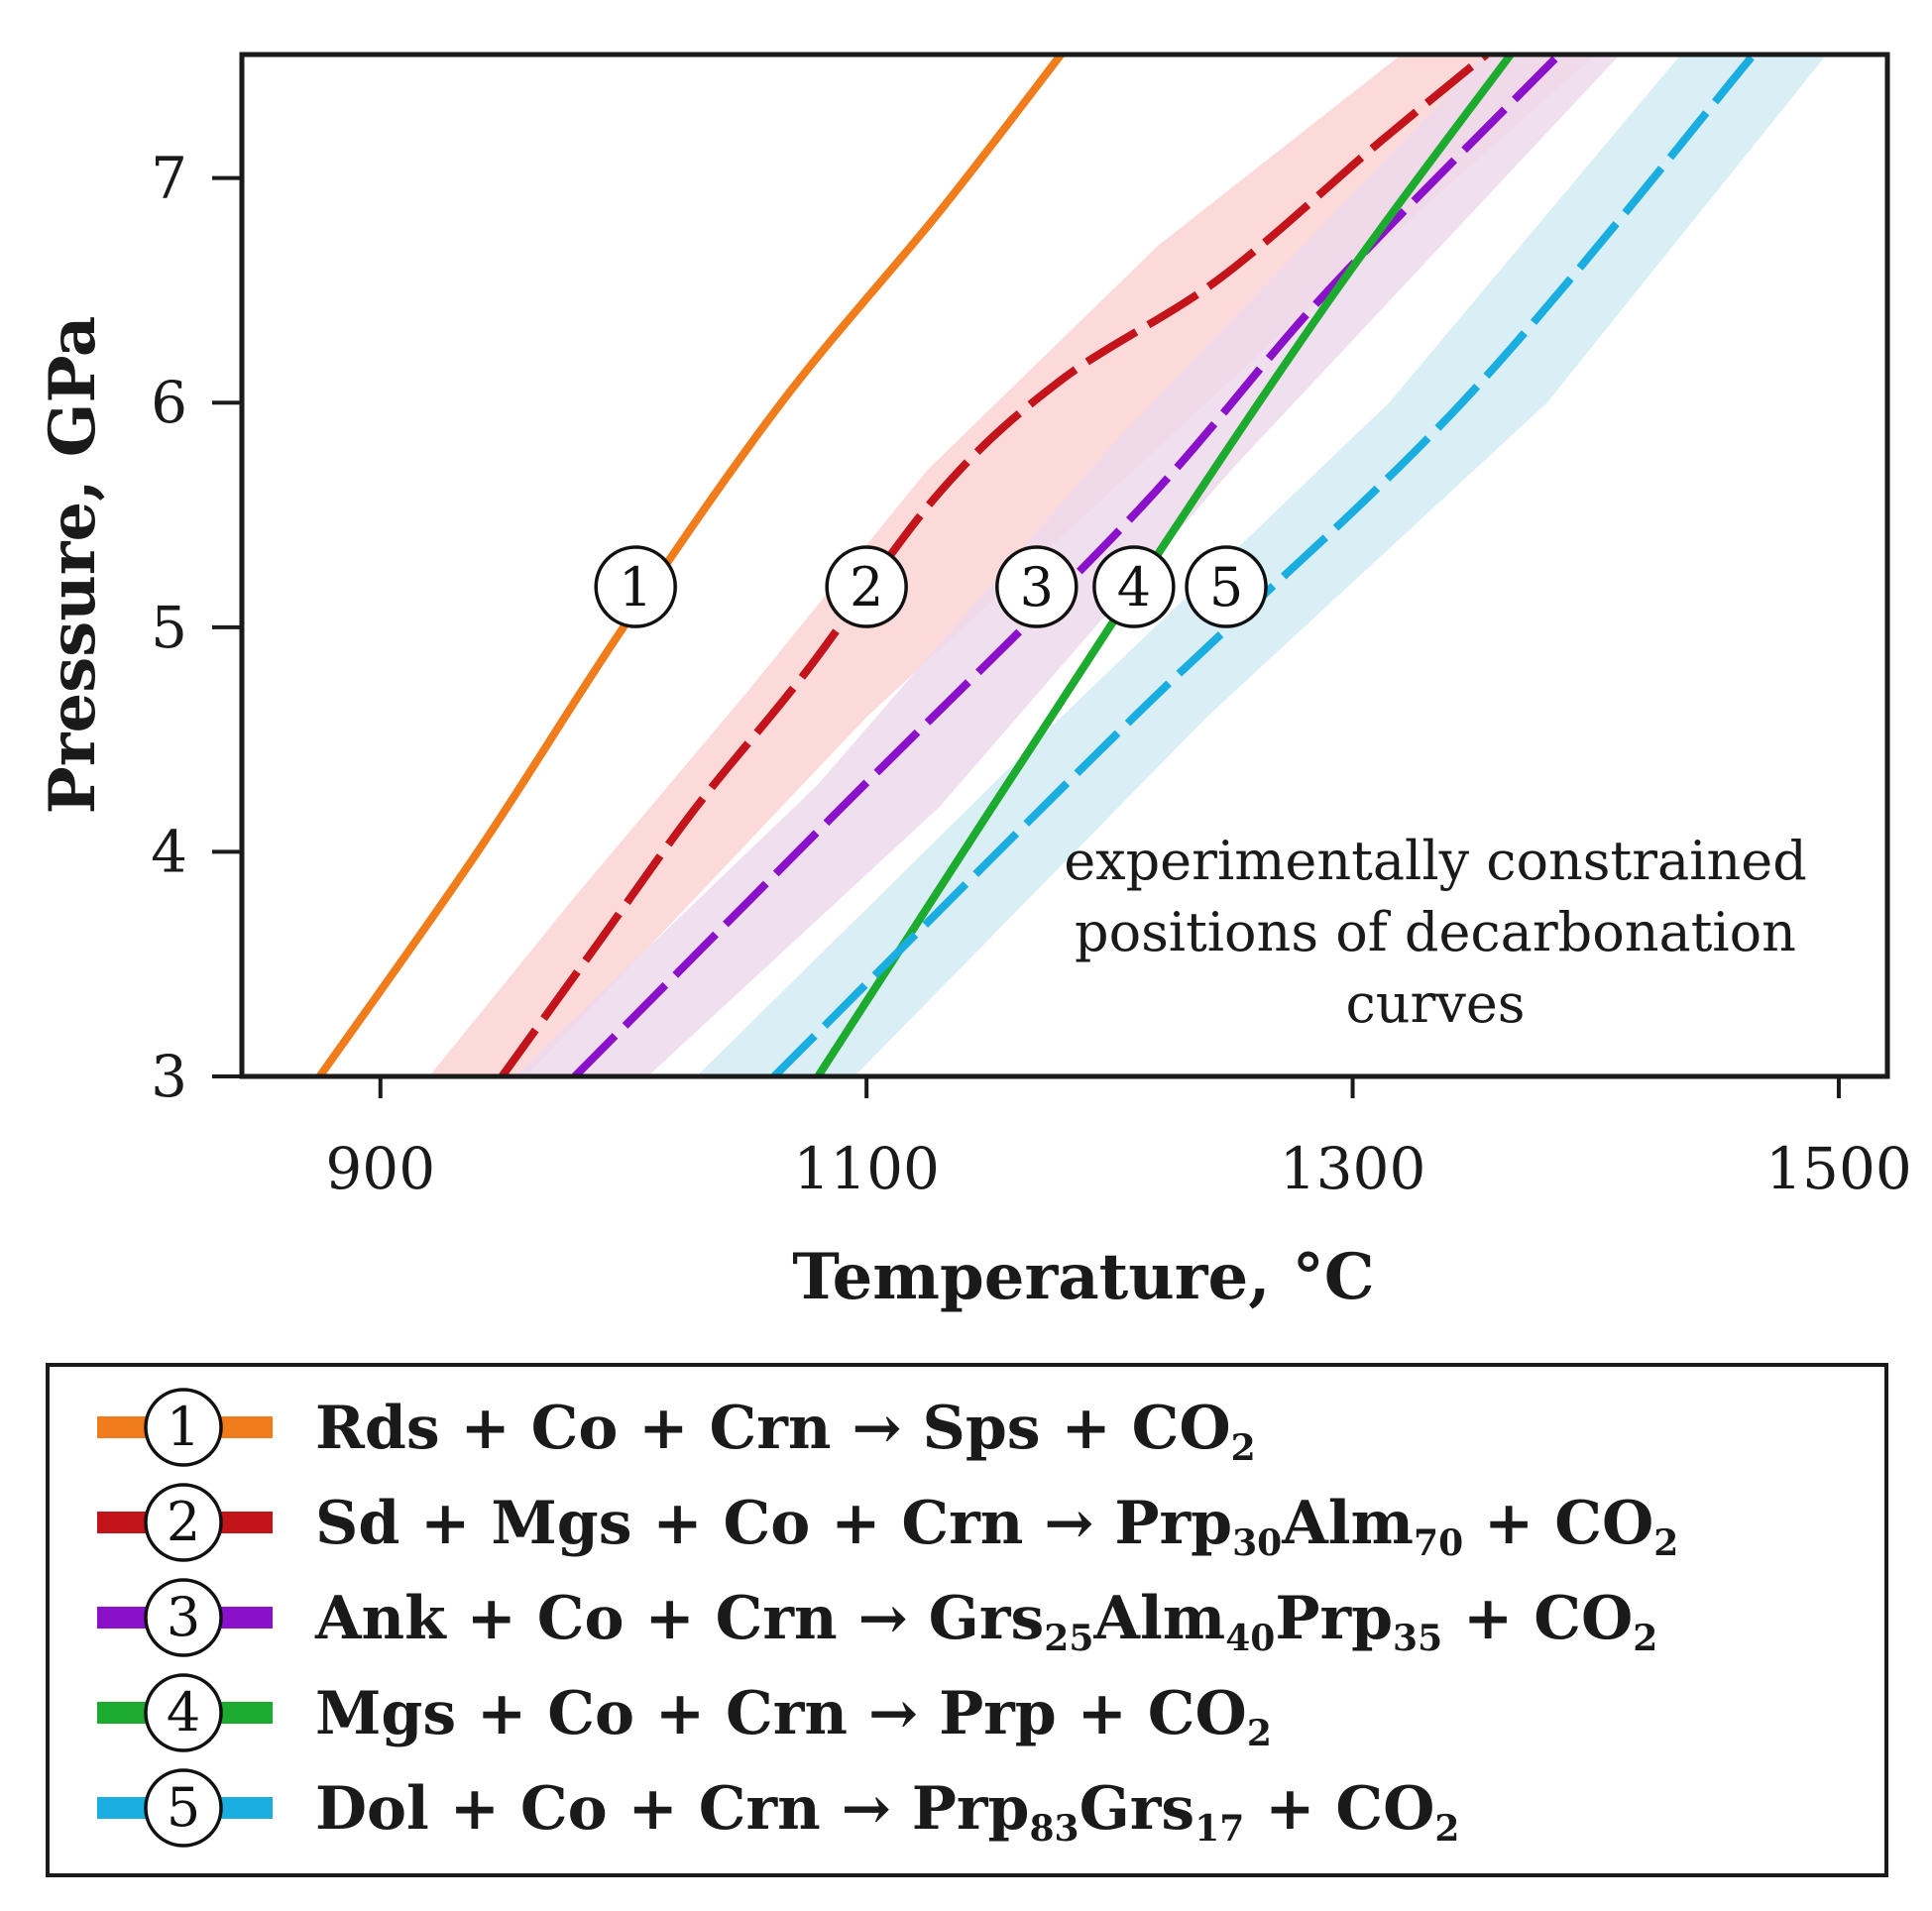  I want to click on legend-marker-label-2: 2, so click(183, 1522).